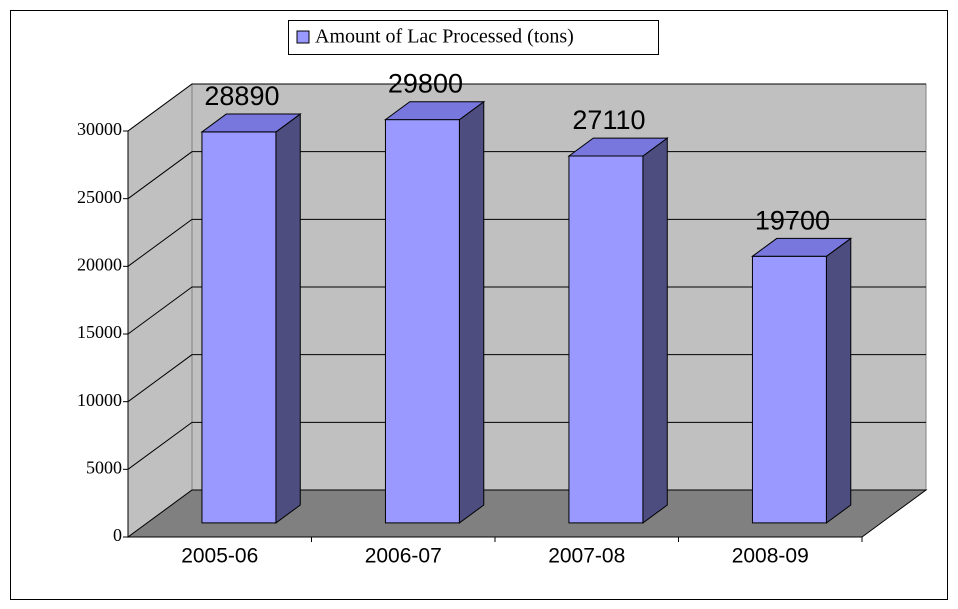 The image size is (958, 609). What do you see at coordinates (586, 556) in the screenshot?
I see `x-tick-label: 2007-08` at bounding box center [586, 556].